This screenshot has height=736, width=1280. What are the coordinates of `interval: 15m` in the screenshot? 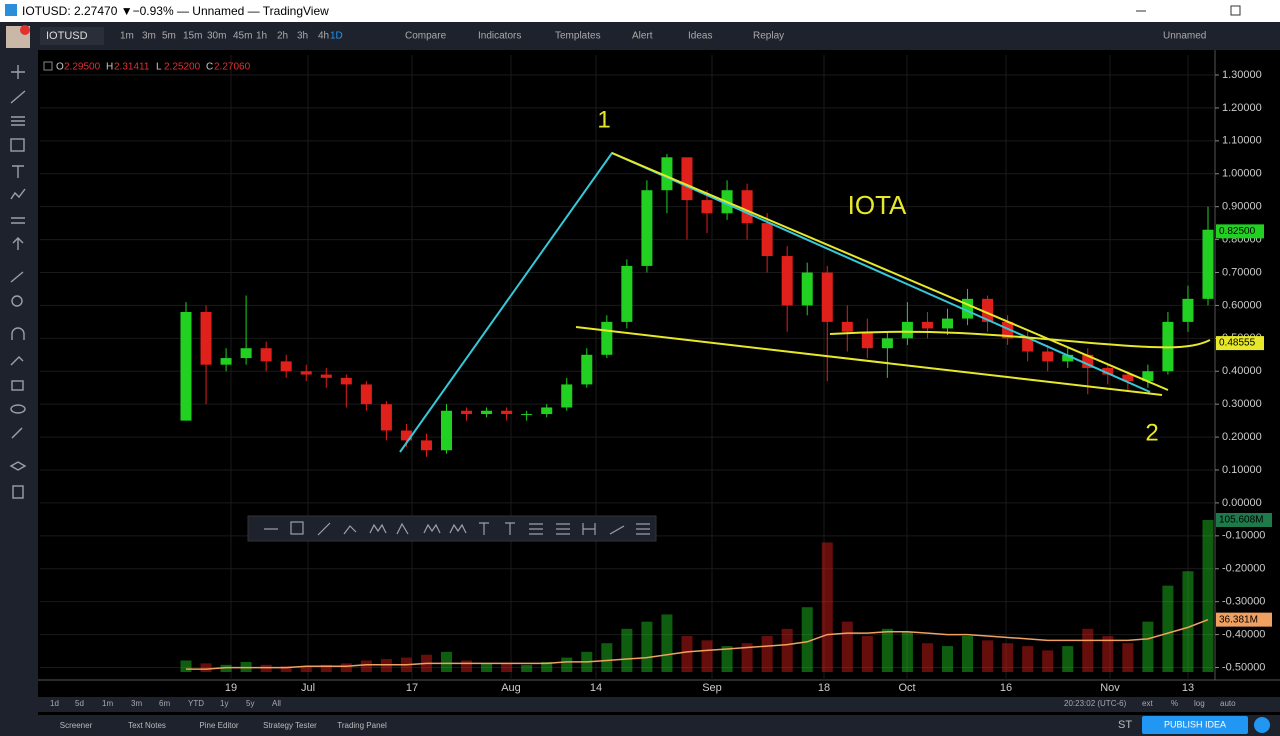 It's located at (192, 36).